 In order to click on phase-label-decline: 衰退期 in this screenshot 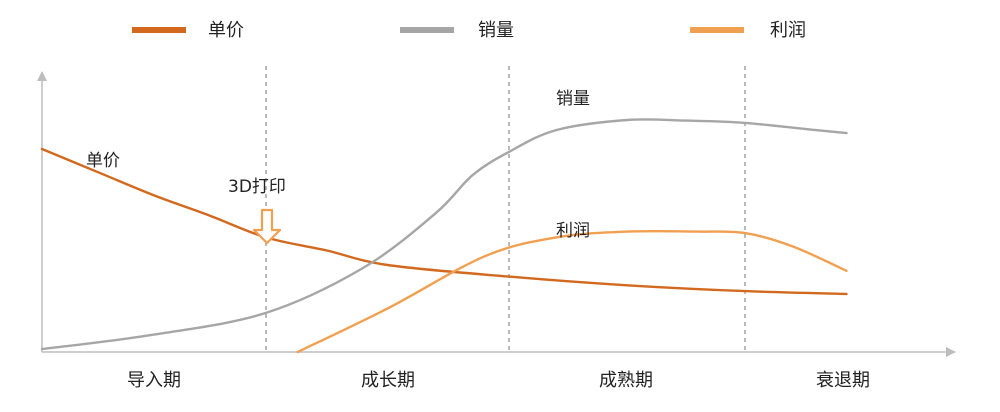, I will do `click(843, 380)`.